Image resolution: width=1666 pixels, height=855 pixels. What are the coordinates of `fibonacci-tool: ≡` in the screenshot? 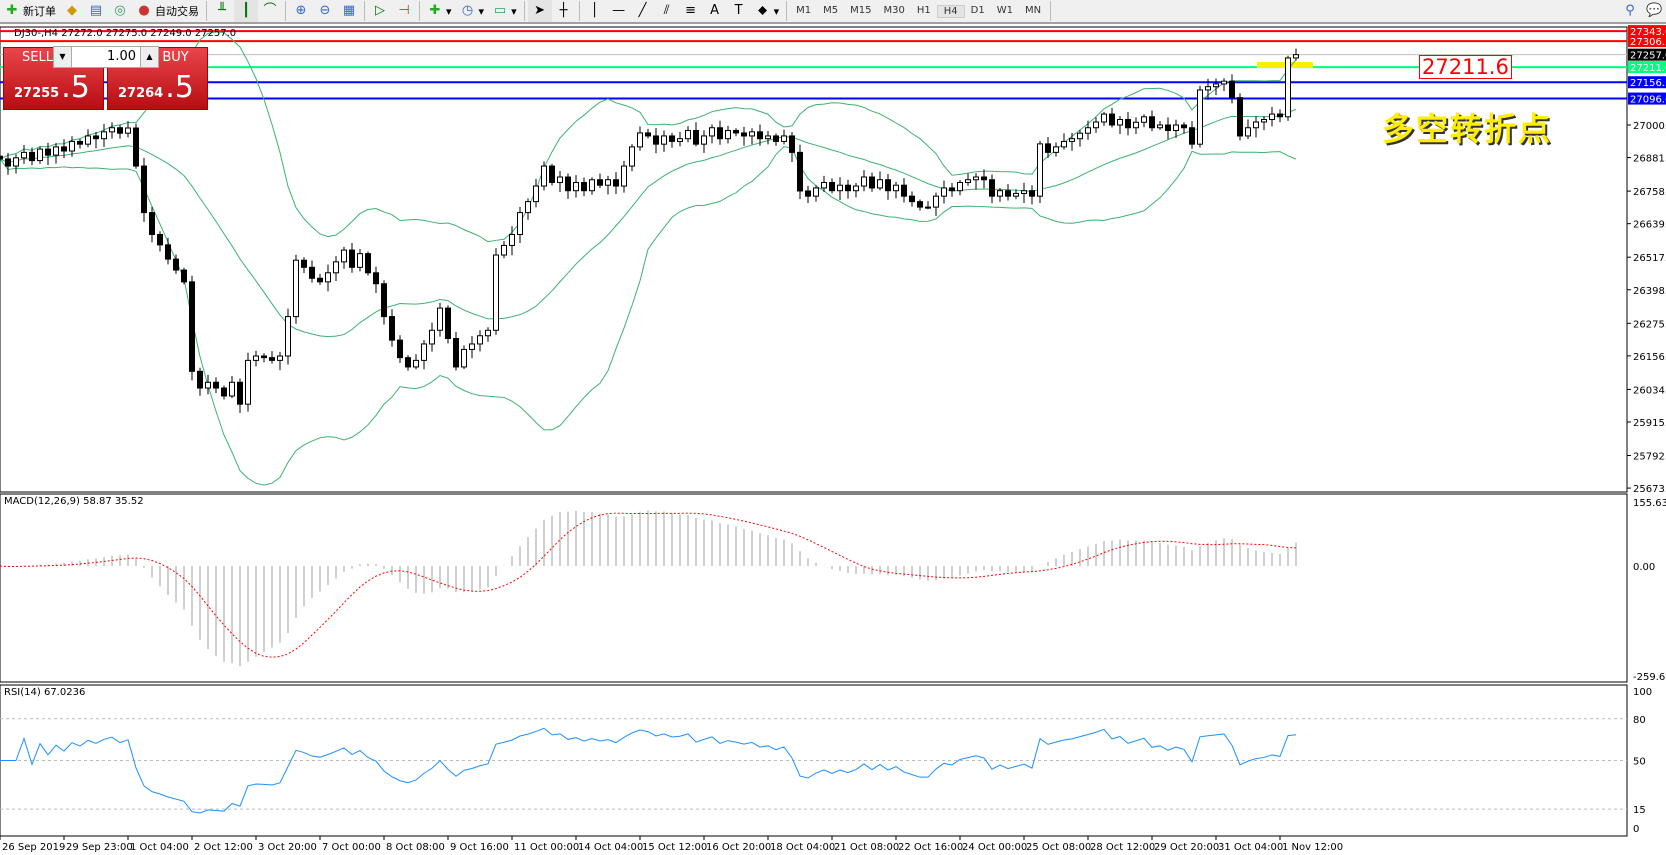 It's located at (691, 11).